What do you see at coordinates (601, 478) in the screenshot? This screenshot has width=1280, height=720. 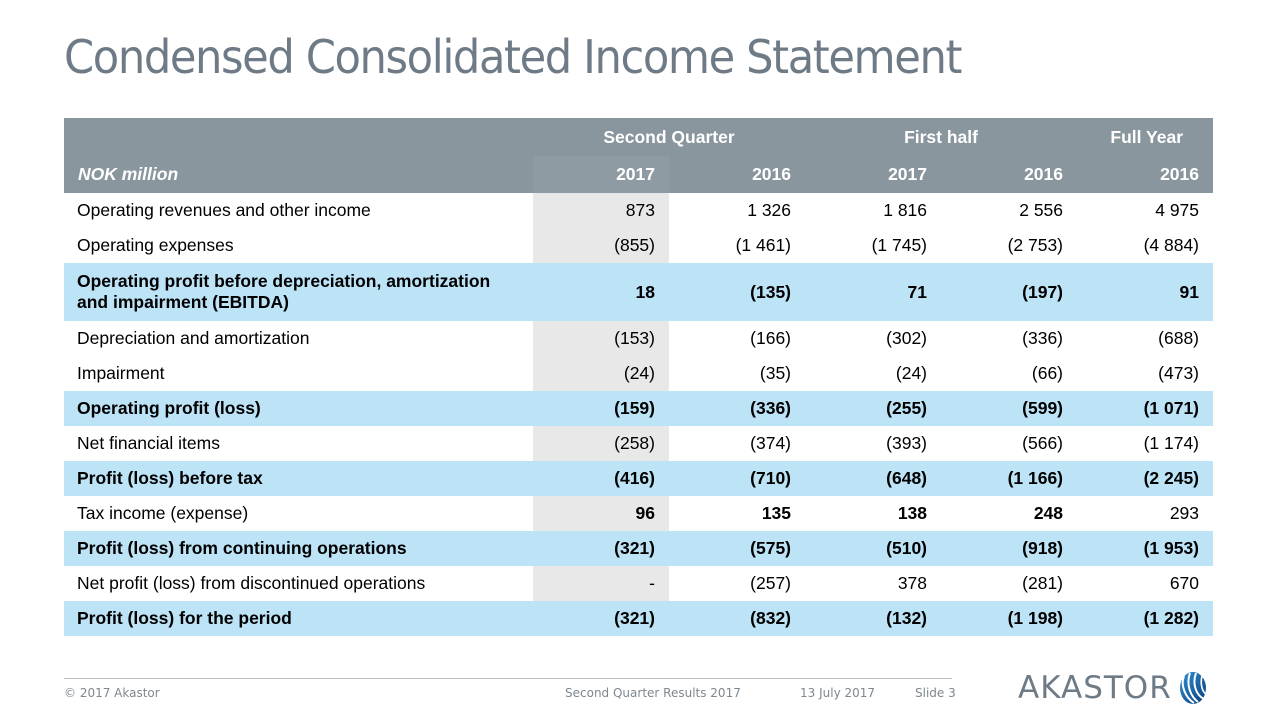 I see `cell-value: (416)` at bounding box center [601, 478].